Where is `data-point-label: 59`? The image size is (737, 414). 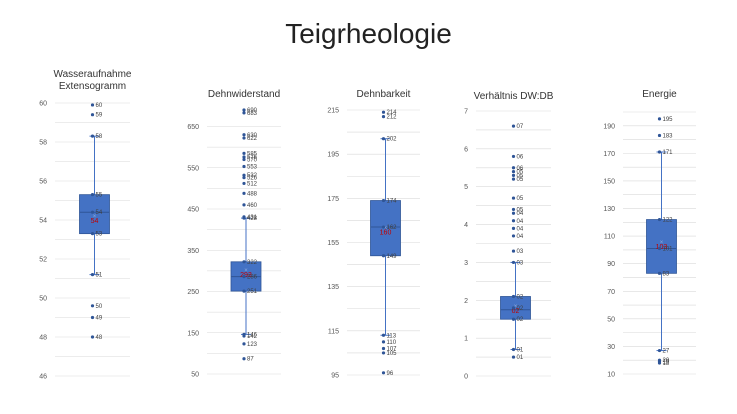
data-point-label: 59 is located at coordinates (99, 116).